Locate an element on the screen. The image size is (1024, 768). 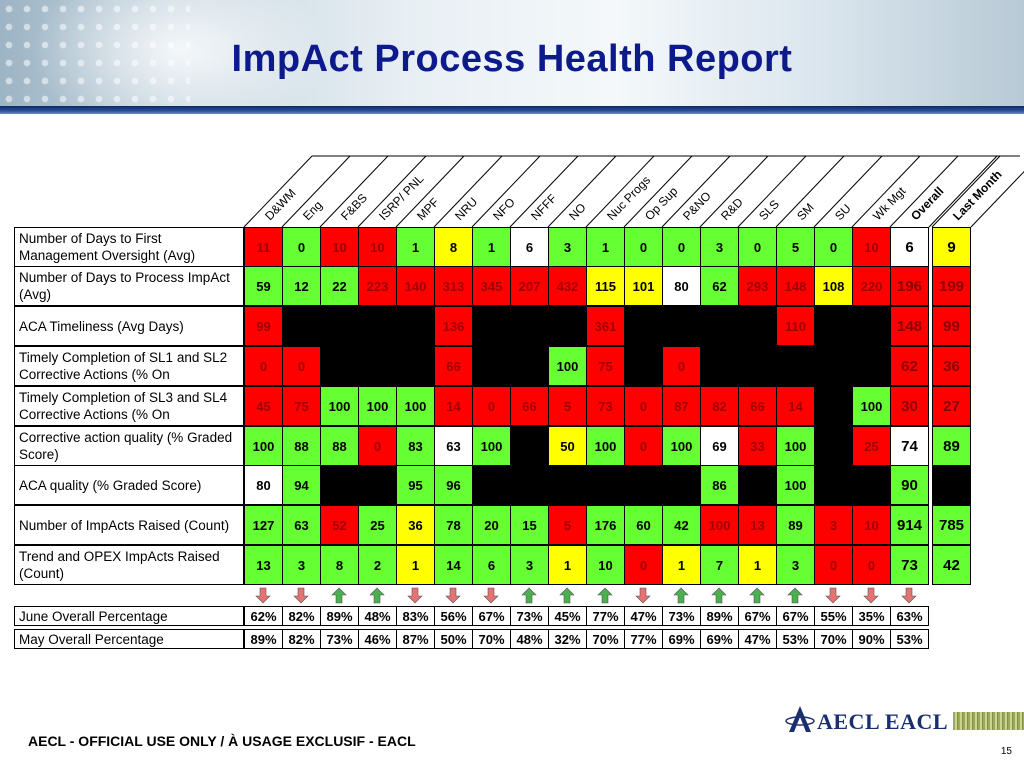
cell-su-row-1: 108 is located at coordinates (833, 286).